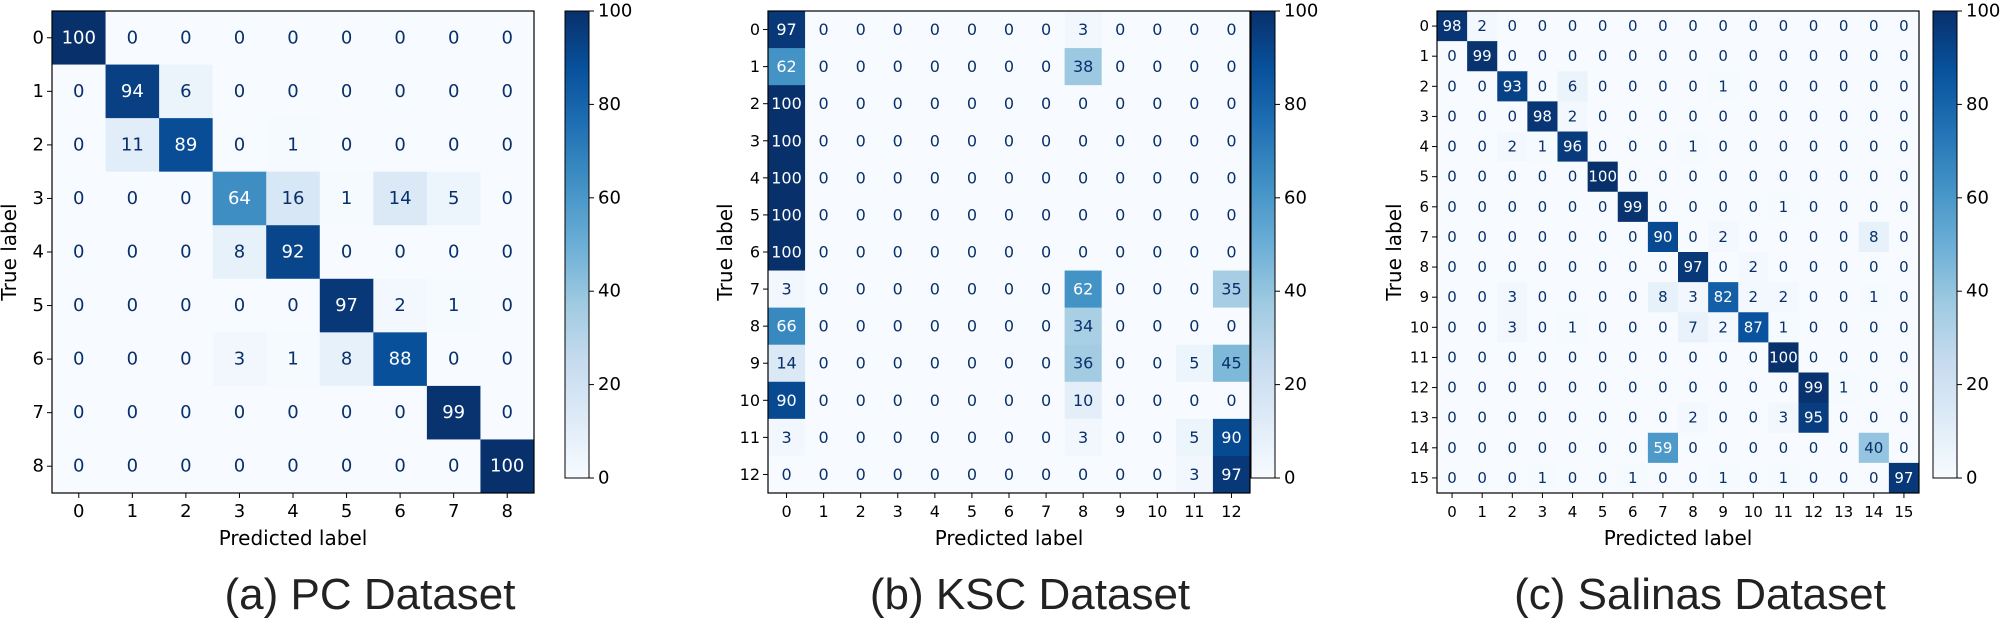  Describe the element at coordinates (1700, 594) in the screenshot. I see `caption-salinas-dataset: (c) Salinas Dataset` at that location.